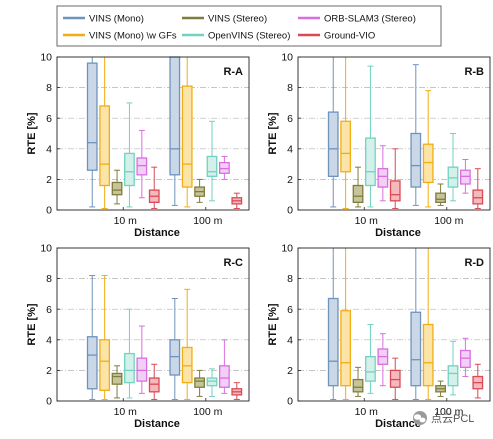 The width and height of the screenshot is (493, 439). I want to click on legend-label-vins-mono: VINS (Mono), so click(116, 19).